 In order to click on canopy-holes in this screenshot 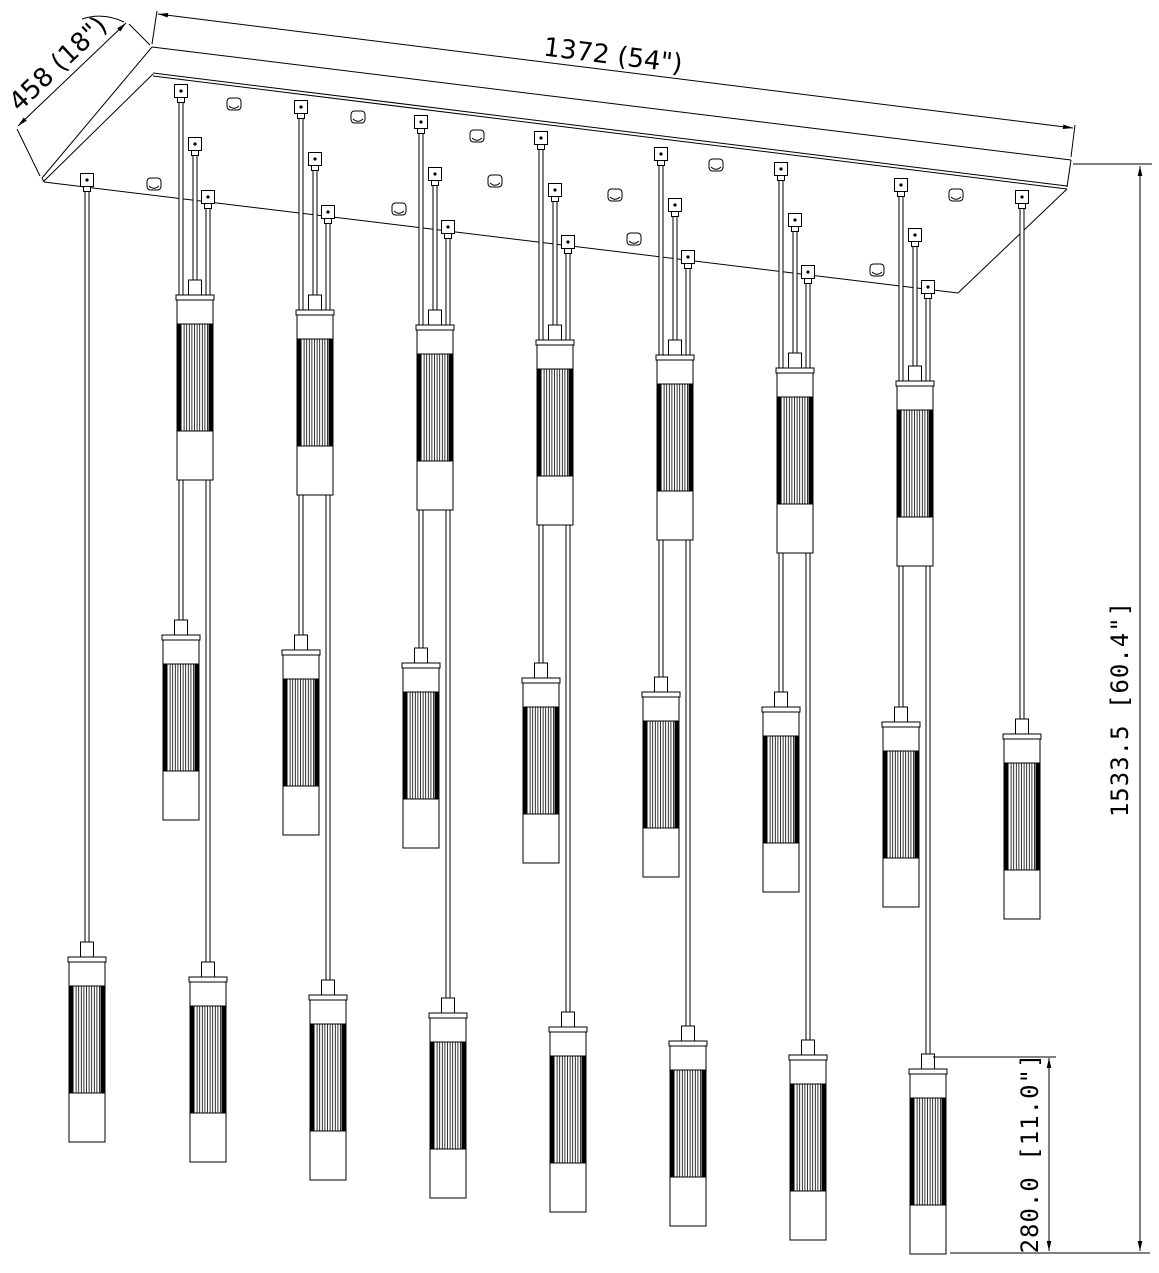, I will do `click(555, 187)`.